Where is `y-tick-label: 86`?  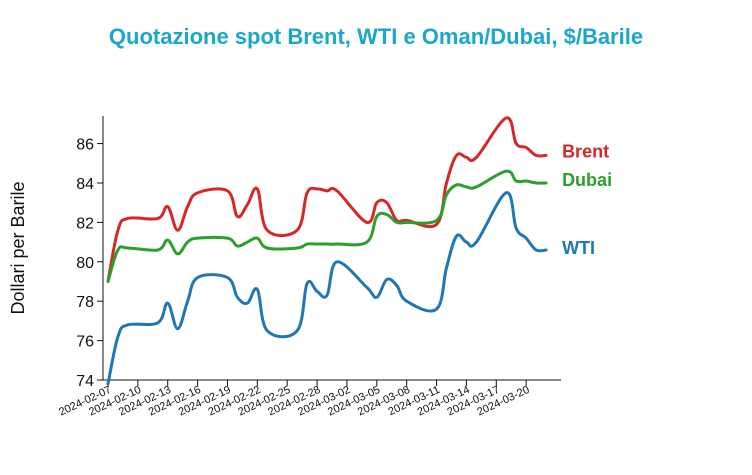 y-tick-label: 86 is located at coordinates (85, 145).